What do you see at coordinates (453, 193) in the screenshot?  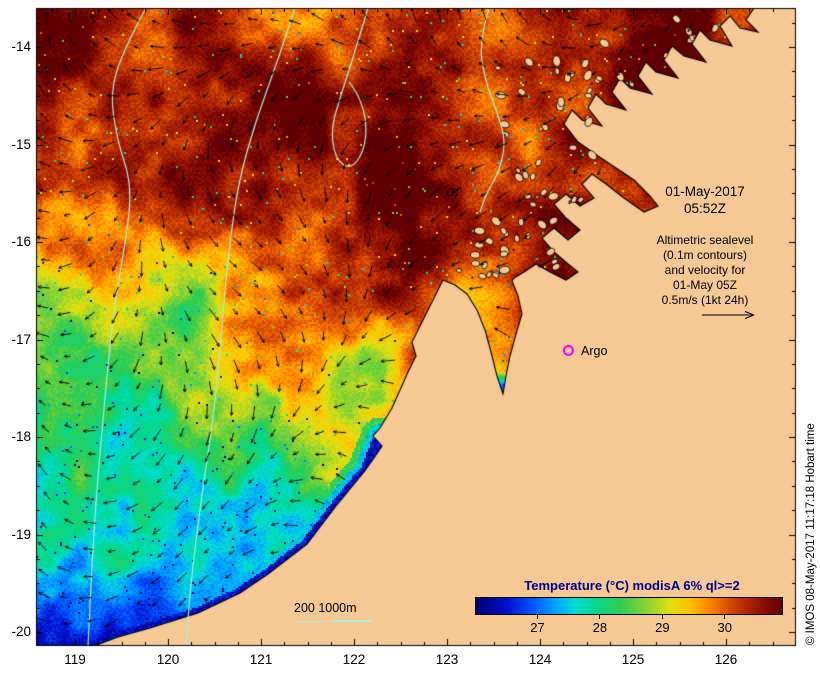 I see `eddy-label: G1` at bounding box center [453, 193].